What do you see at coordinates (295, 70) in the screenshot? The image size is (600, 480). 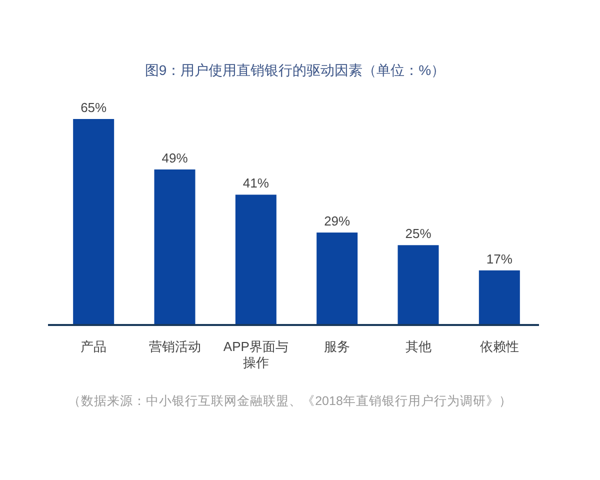 I see `title: 图9：用户使用直销银行的驱动因素（单位：%）` at bounding box center [295, 70].